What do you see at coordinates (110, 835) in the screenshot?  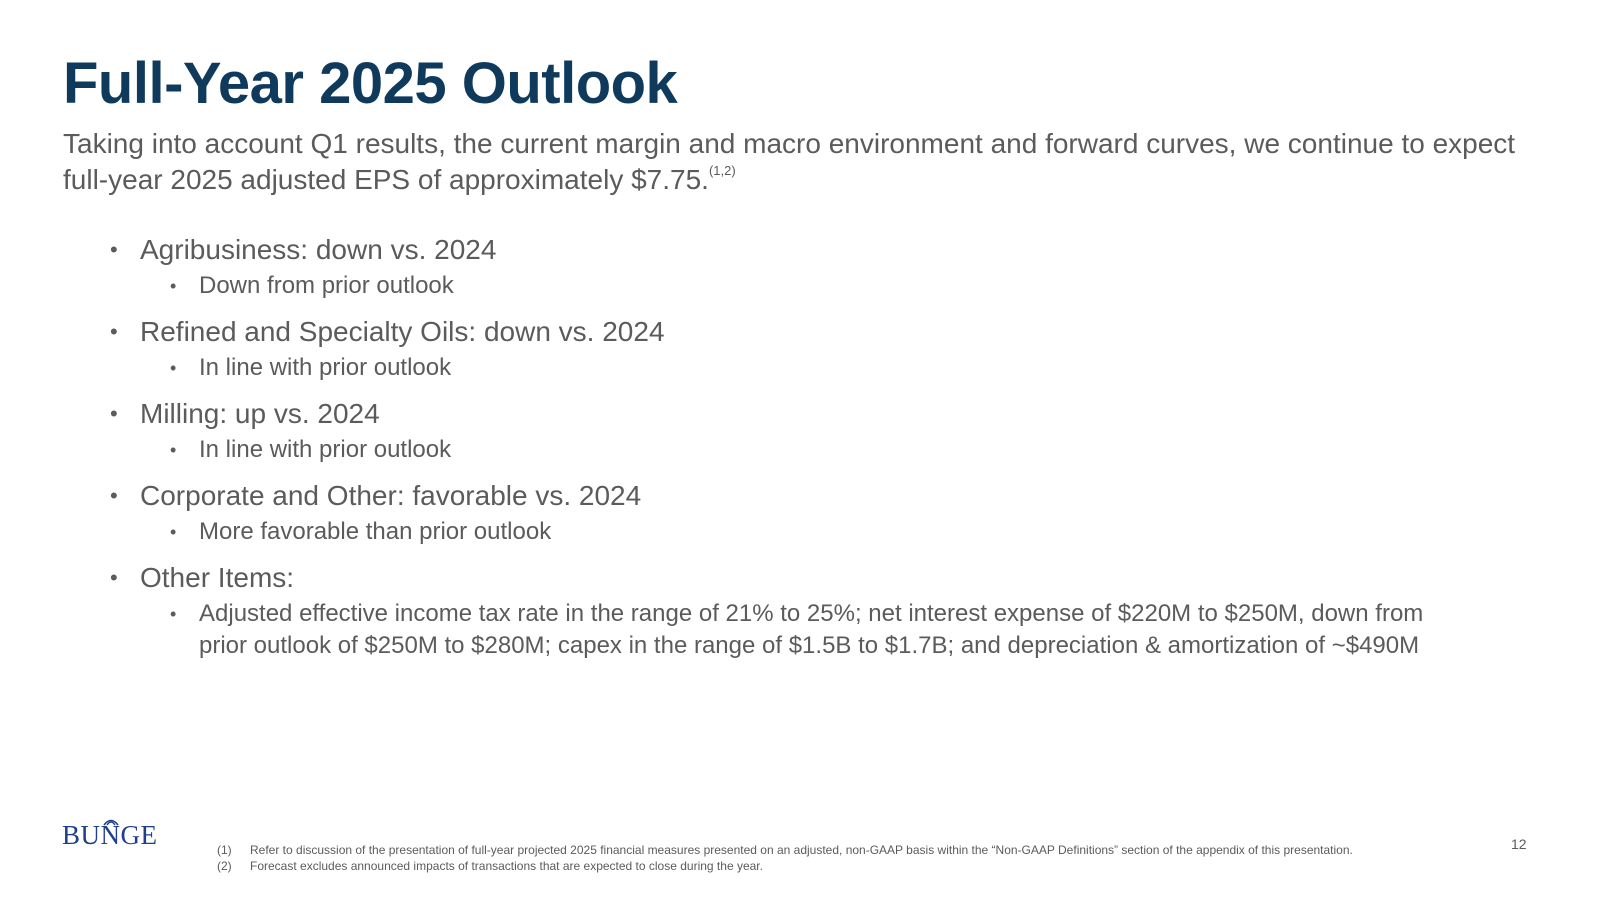 I see `logo-text: BUNGE` at bounding box center [110, 835].